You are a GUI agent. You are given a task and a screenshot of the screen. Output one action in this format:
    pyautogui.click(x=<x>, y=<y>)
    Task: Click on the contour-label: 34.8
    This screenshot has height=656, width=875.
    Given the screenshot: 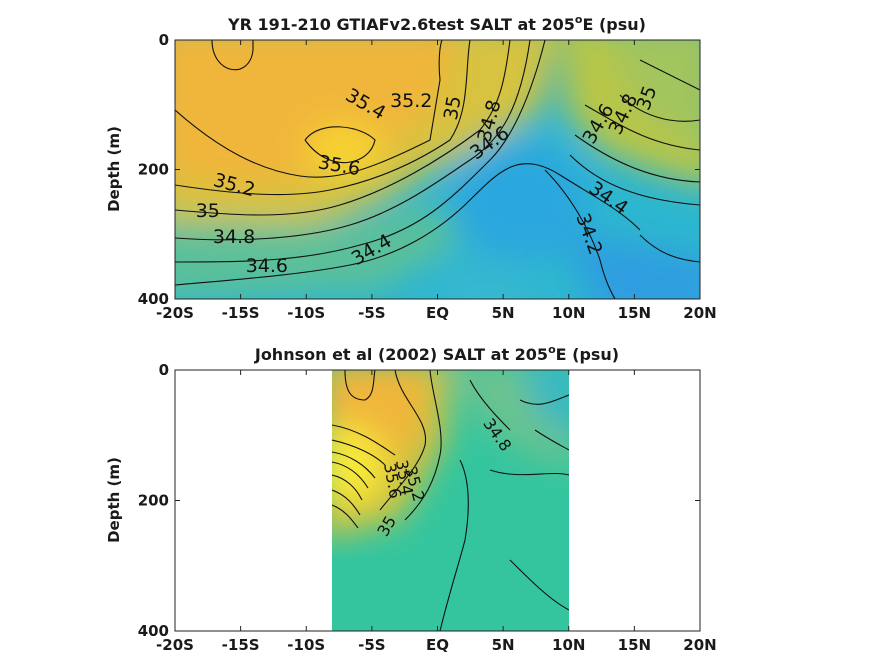 What is the action you would take?
    pyautogui.click(x=234, y=237)
    